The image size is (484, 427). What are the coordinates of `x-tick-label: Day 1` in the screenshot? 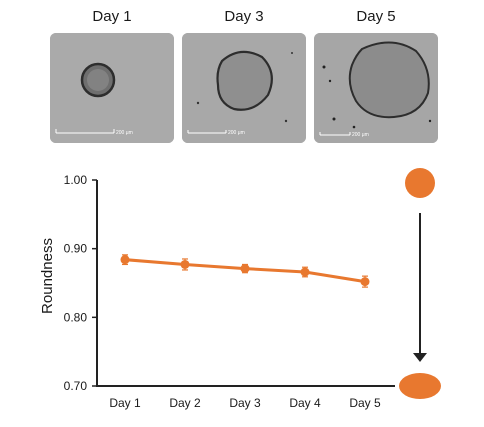 It's located at (125, 403).